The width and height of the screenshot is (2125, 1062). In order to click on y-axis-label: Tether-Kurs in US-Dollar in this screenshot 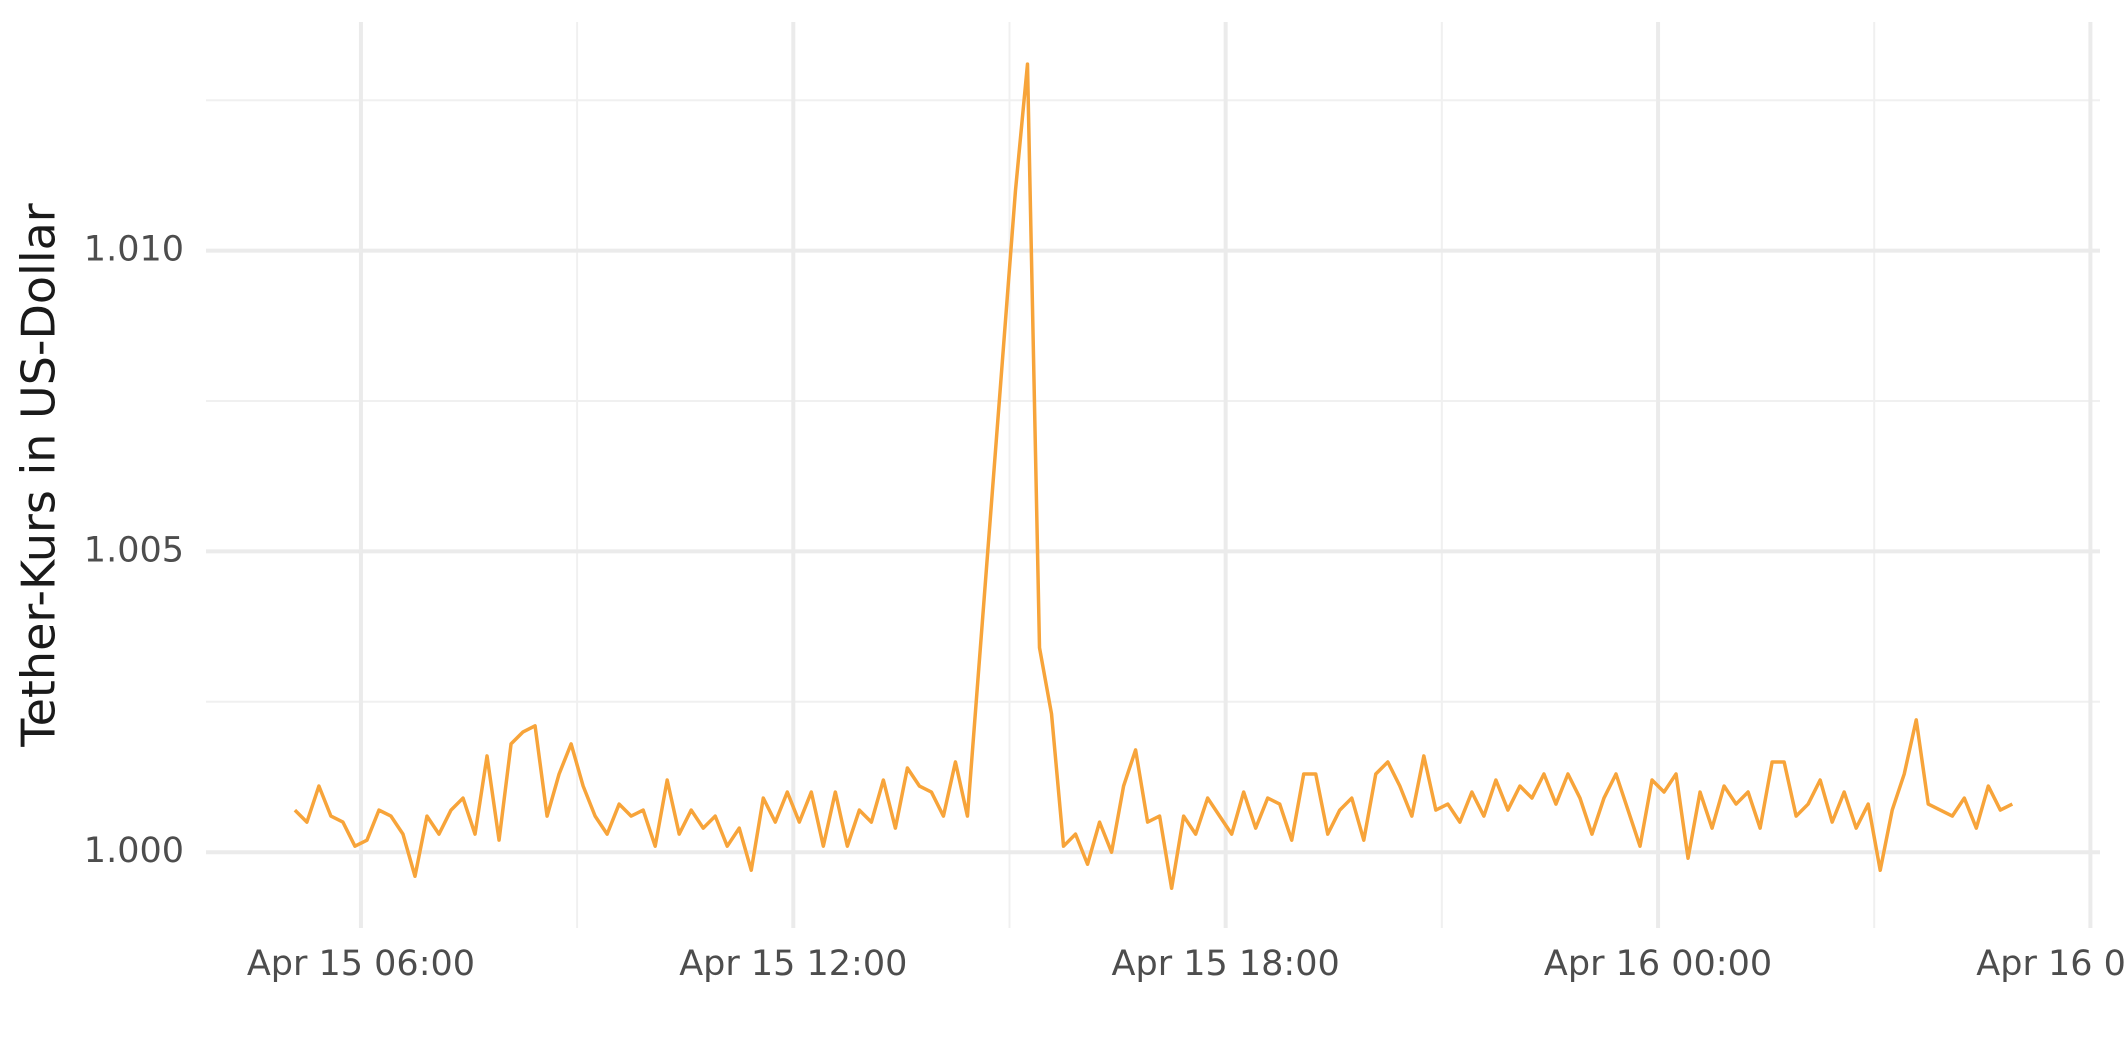, I will do `click(39, 475)`.